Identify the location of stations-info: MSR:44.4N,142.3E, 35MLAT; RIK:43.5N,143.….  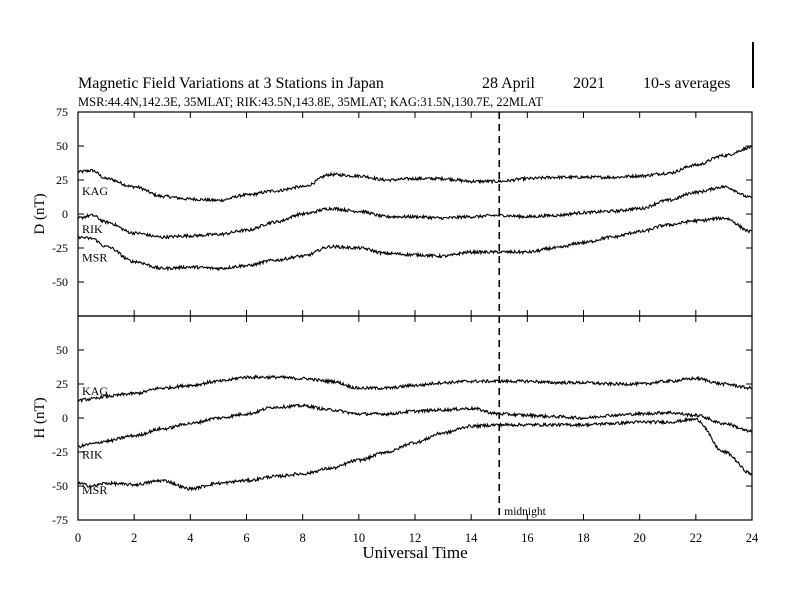
(310, 102).